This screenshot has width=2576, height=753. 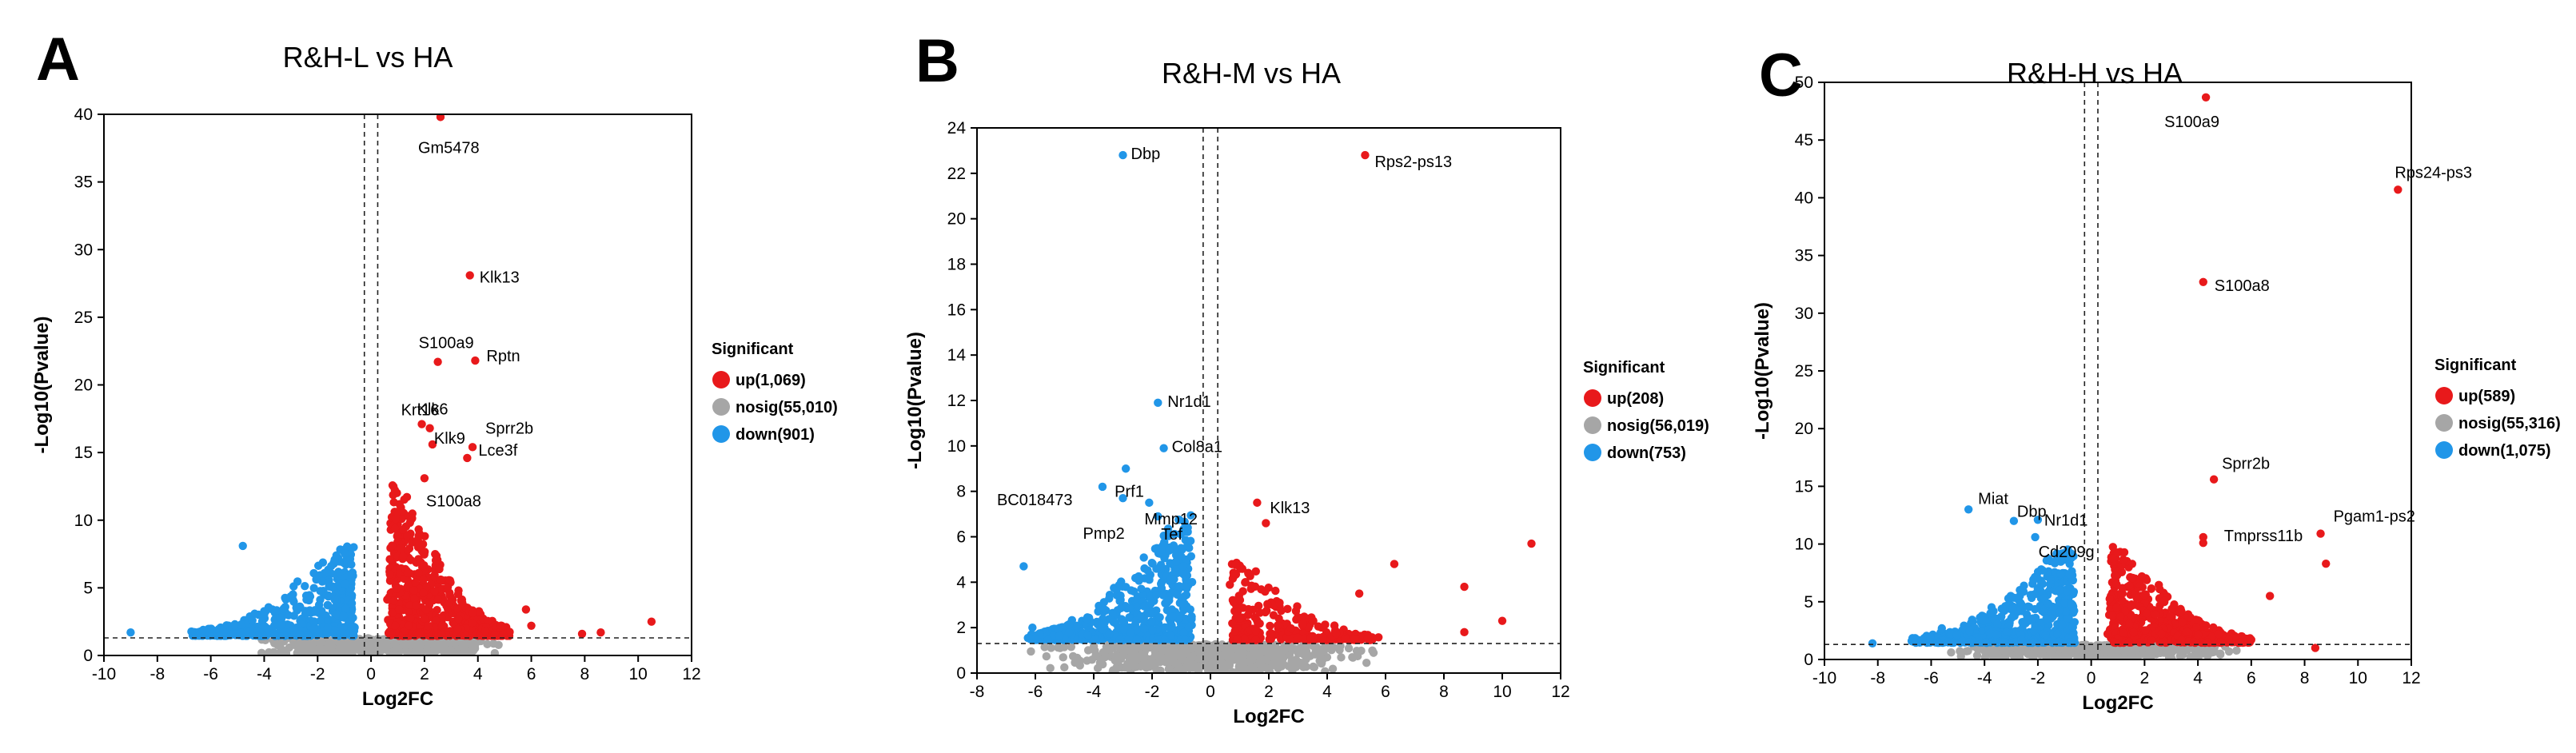 What do you see at coordinates (721, 407) in the screenshot?
I see `legend-marker-nosig` at bounding box center [721, 407].